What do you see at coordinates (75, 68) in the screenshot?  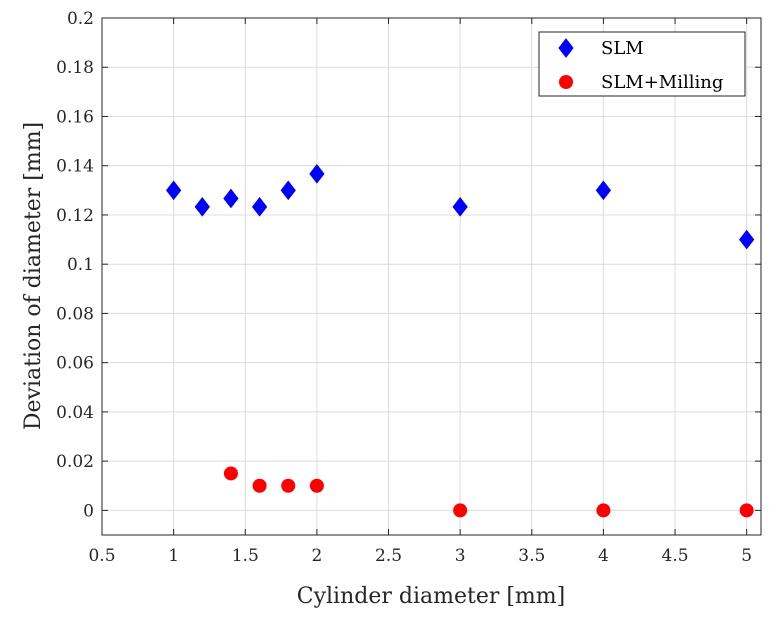 I see `y-tick-label: 0.18` at bounding box center [75, 68].